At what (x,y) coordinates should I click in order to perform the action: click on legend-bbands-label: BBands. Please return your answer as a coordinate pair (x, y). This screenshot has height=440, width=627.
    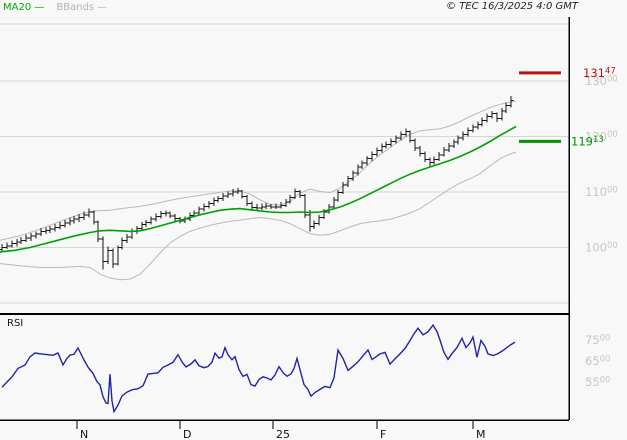
    Looking at the image, I should click on (75, 7).